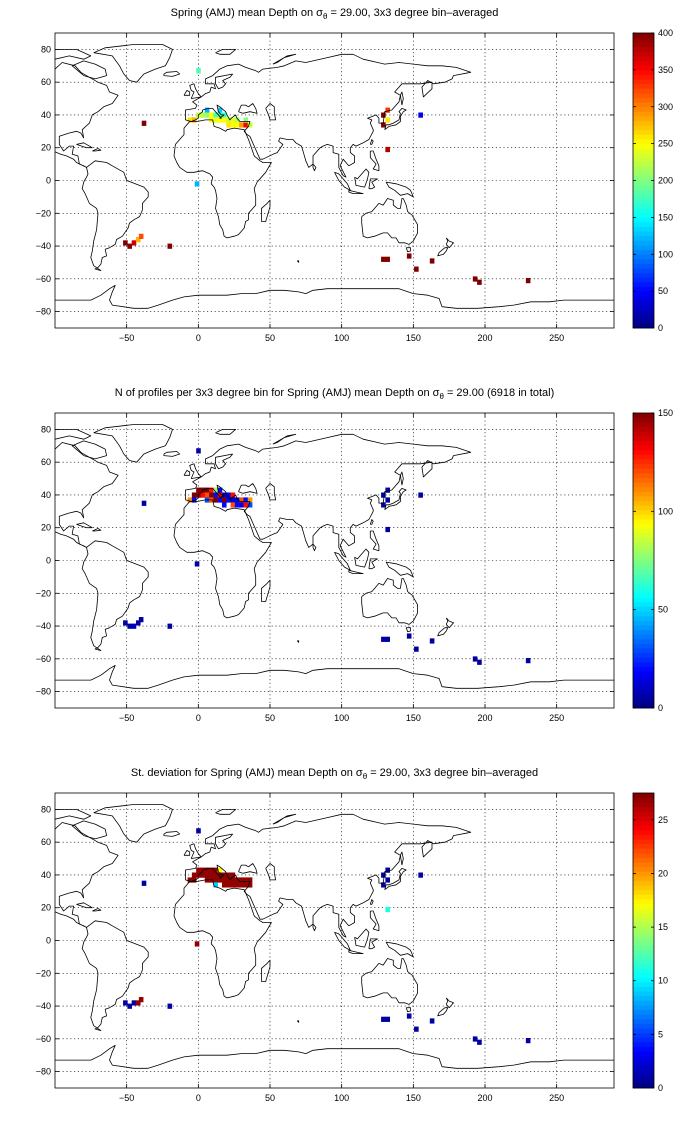 Image resolution: width=696 pixels, height=1140 pixels. What do you see at coordinates (341, 1098) in the screenshot?
I see `x-tick-label: 100` at bounding box center [341, 1098].